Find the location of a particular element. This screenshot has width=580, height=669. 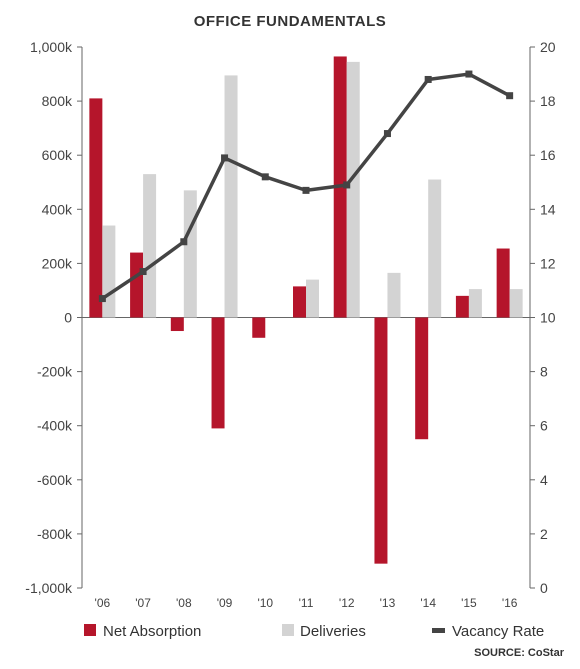

x-tick-label: '13 is located at coordinates (388, 603).